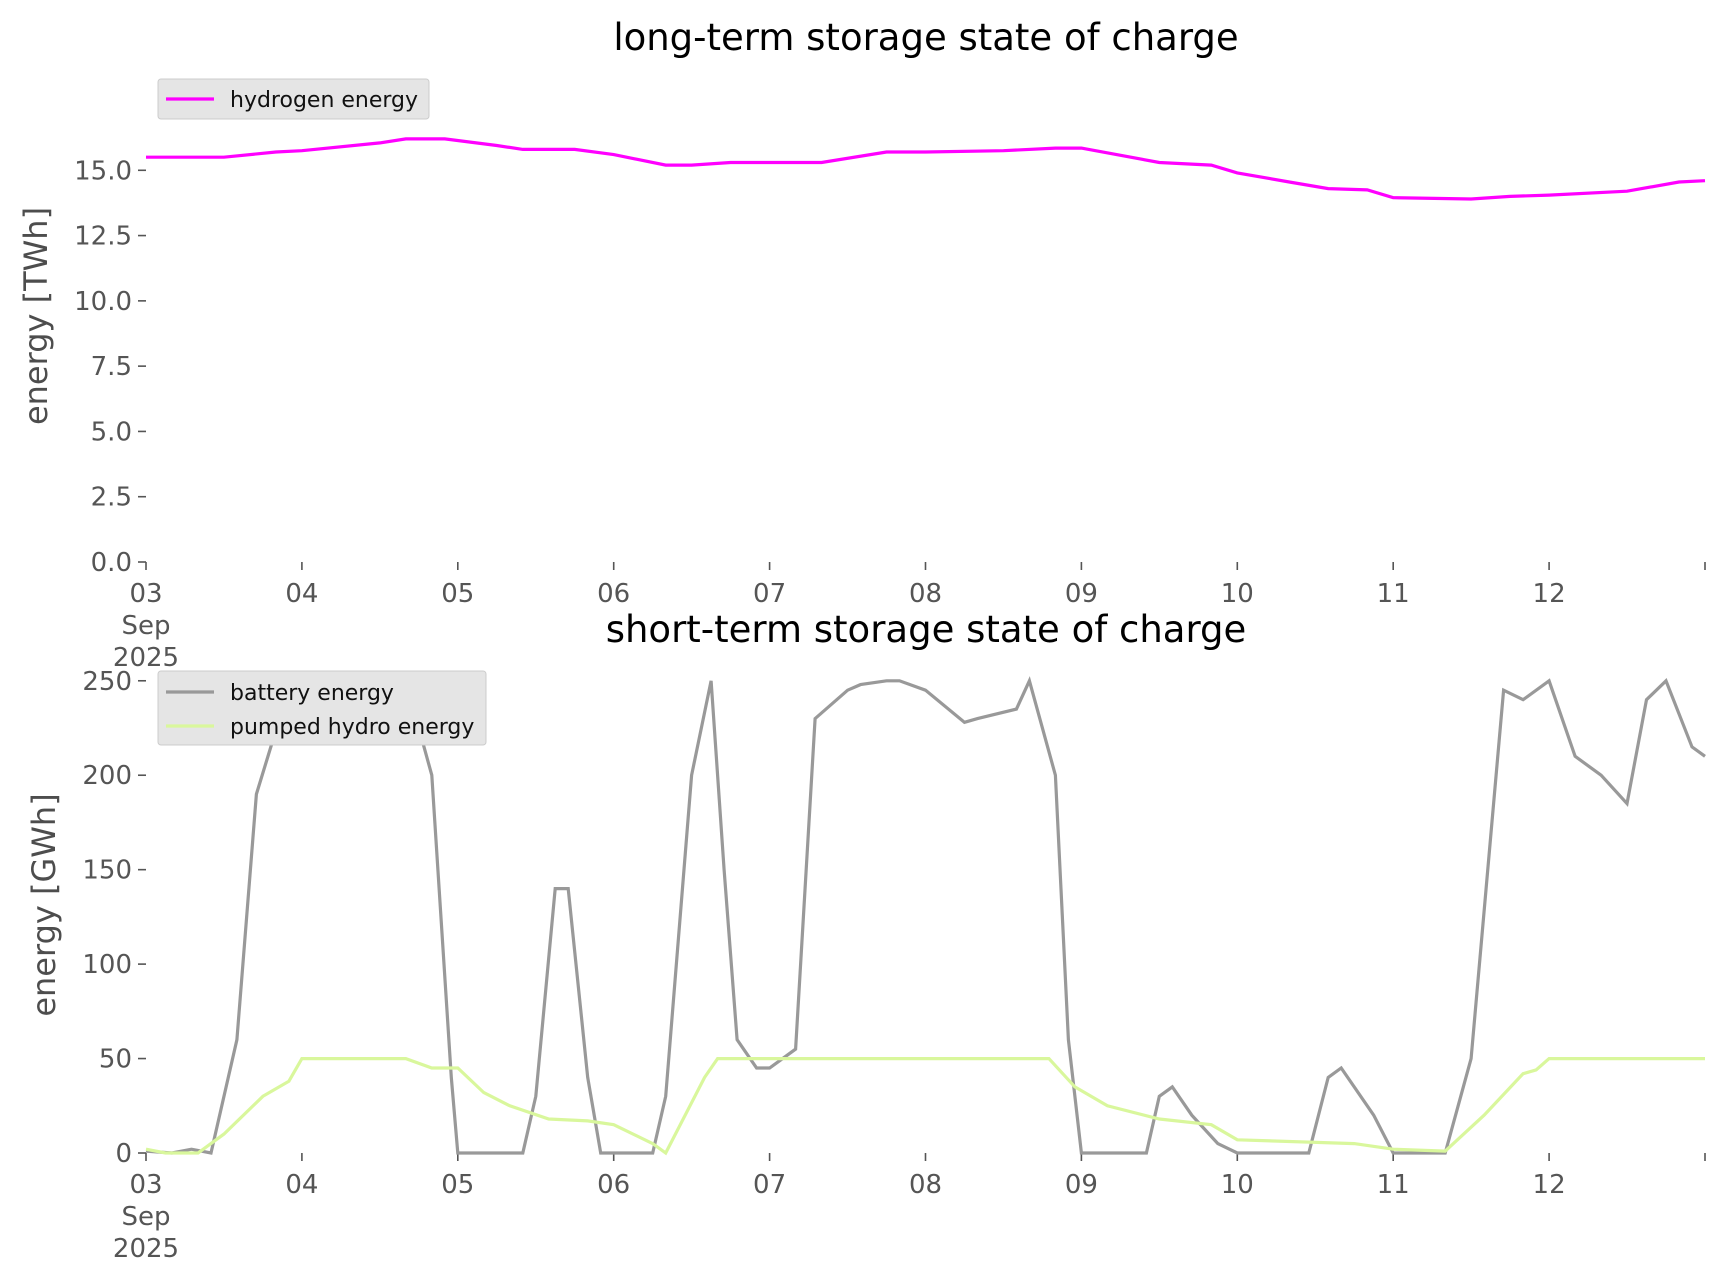 This screenshot has height=1277, width=1715. What do you see at coordinates (103, 171) in the screenshot?
I see `y-tick-label: 15.0` at bounding box center [103, 171].